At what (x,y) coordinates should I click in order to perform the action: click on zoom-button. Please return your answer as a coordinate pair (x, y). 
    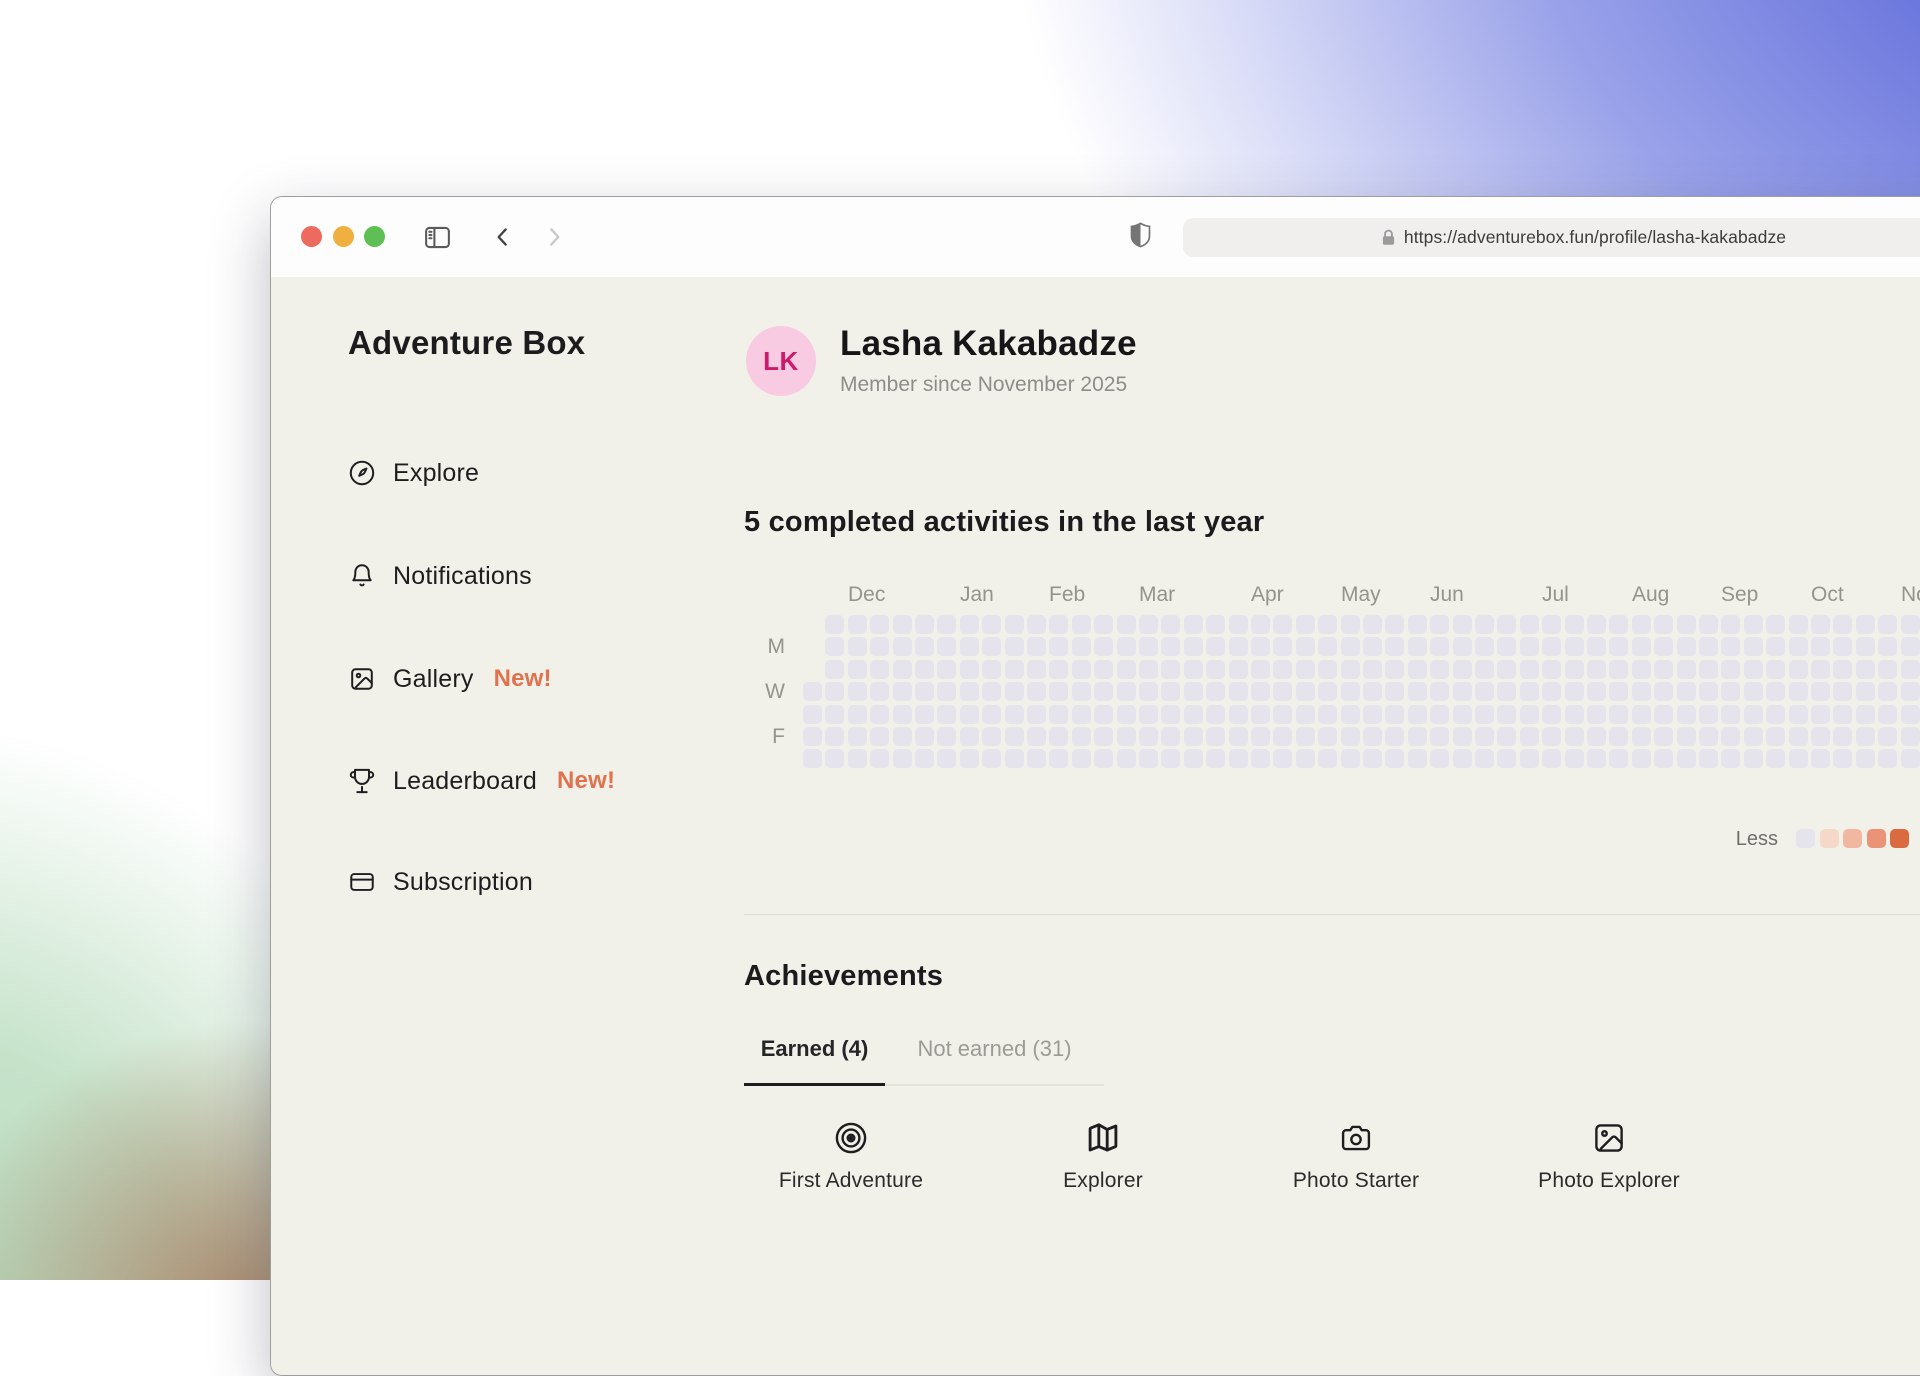
    Looking at the image, I should click on (374, 236).